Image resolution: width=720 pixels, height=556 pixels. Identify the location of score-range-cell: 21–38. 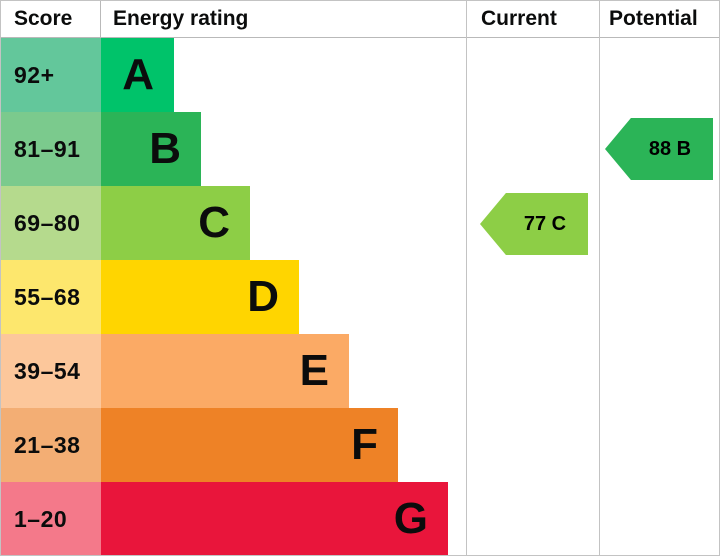
(51, 445).